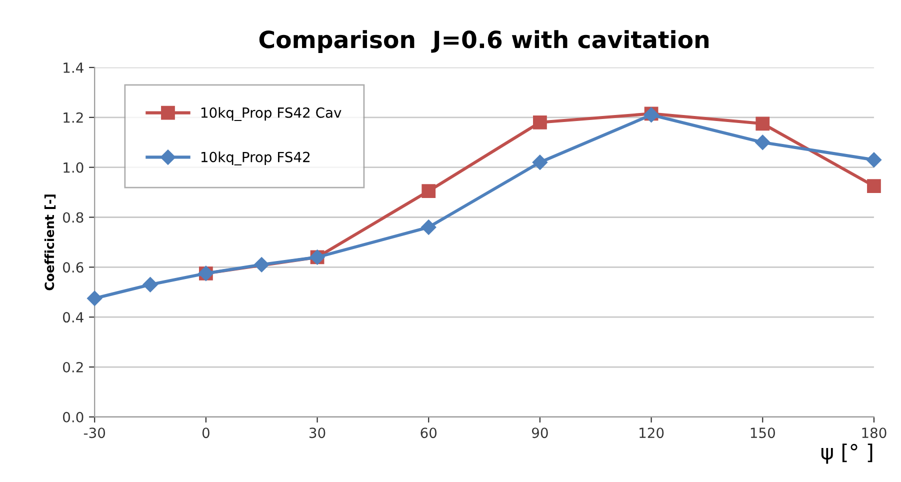  What do you see at coordinates (50, 242) in the screenshot?
I see `y-axis-title: Coefficient [-]` at bounding box center [50, 242].